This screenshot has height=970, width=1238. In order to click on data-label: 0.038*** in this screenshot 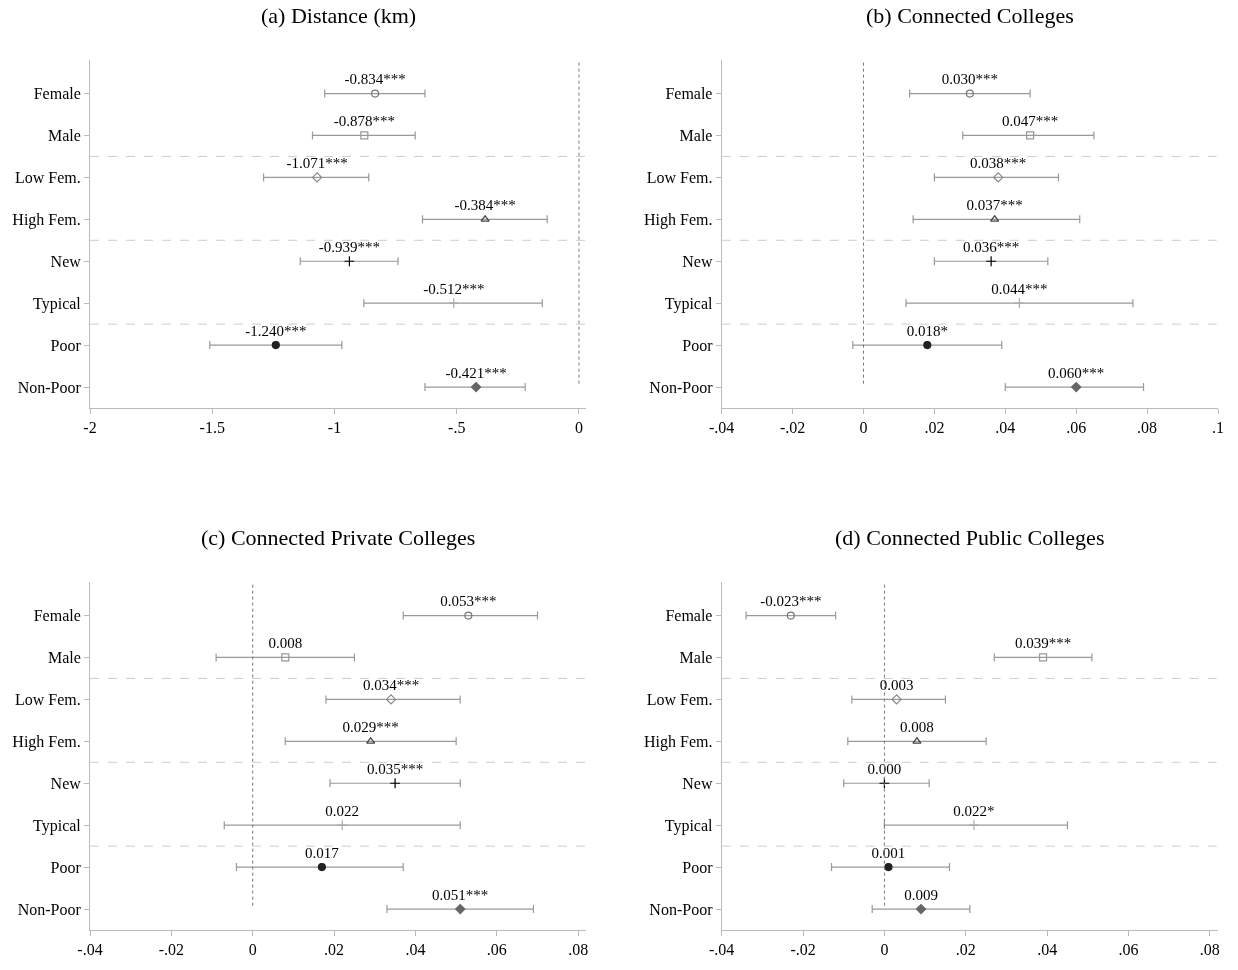, I will do `click(998, 163)`.